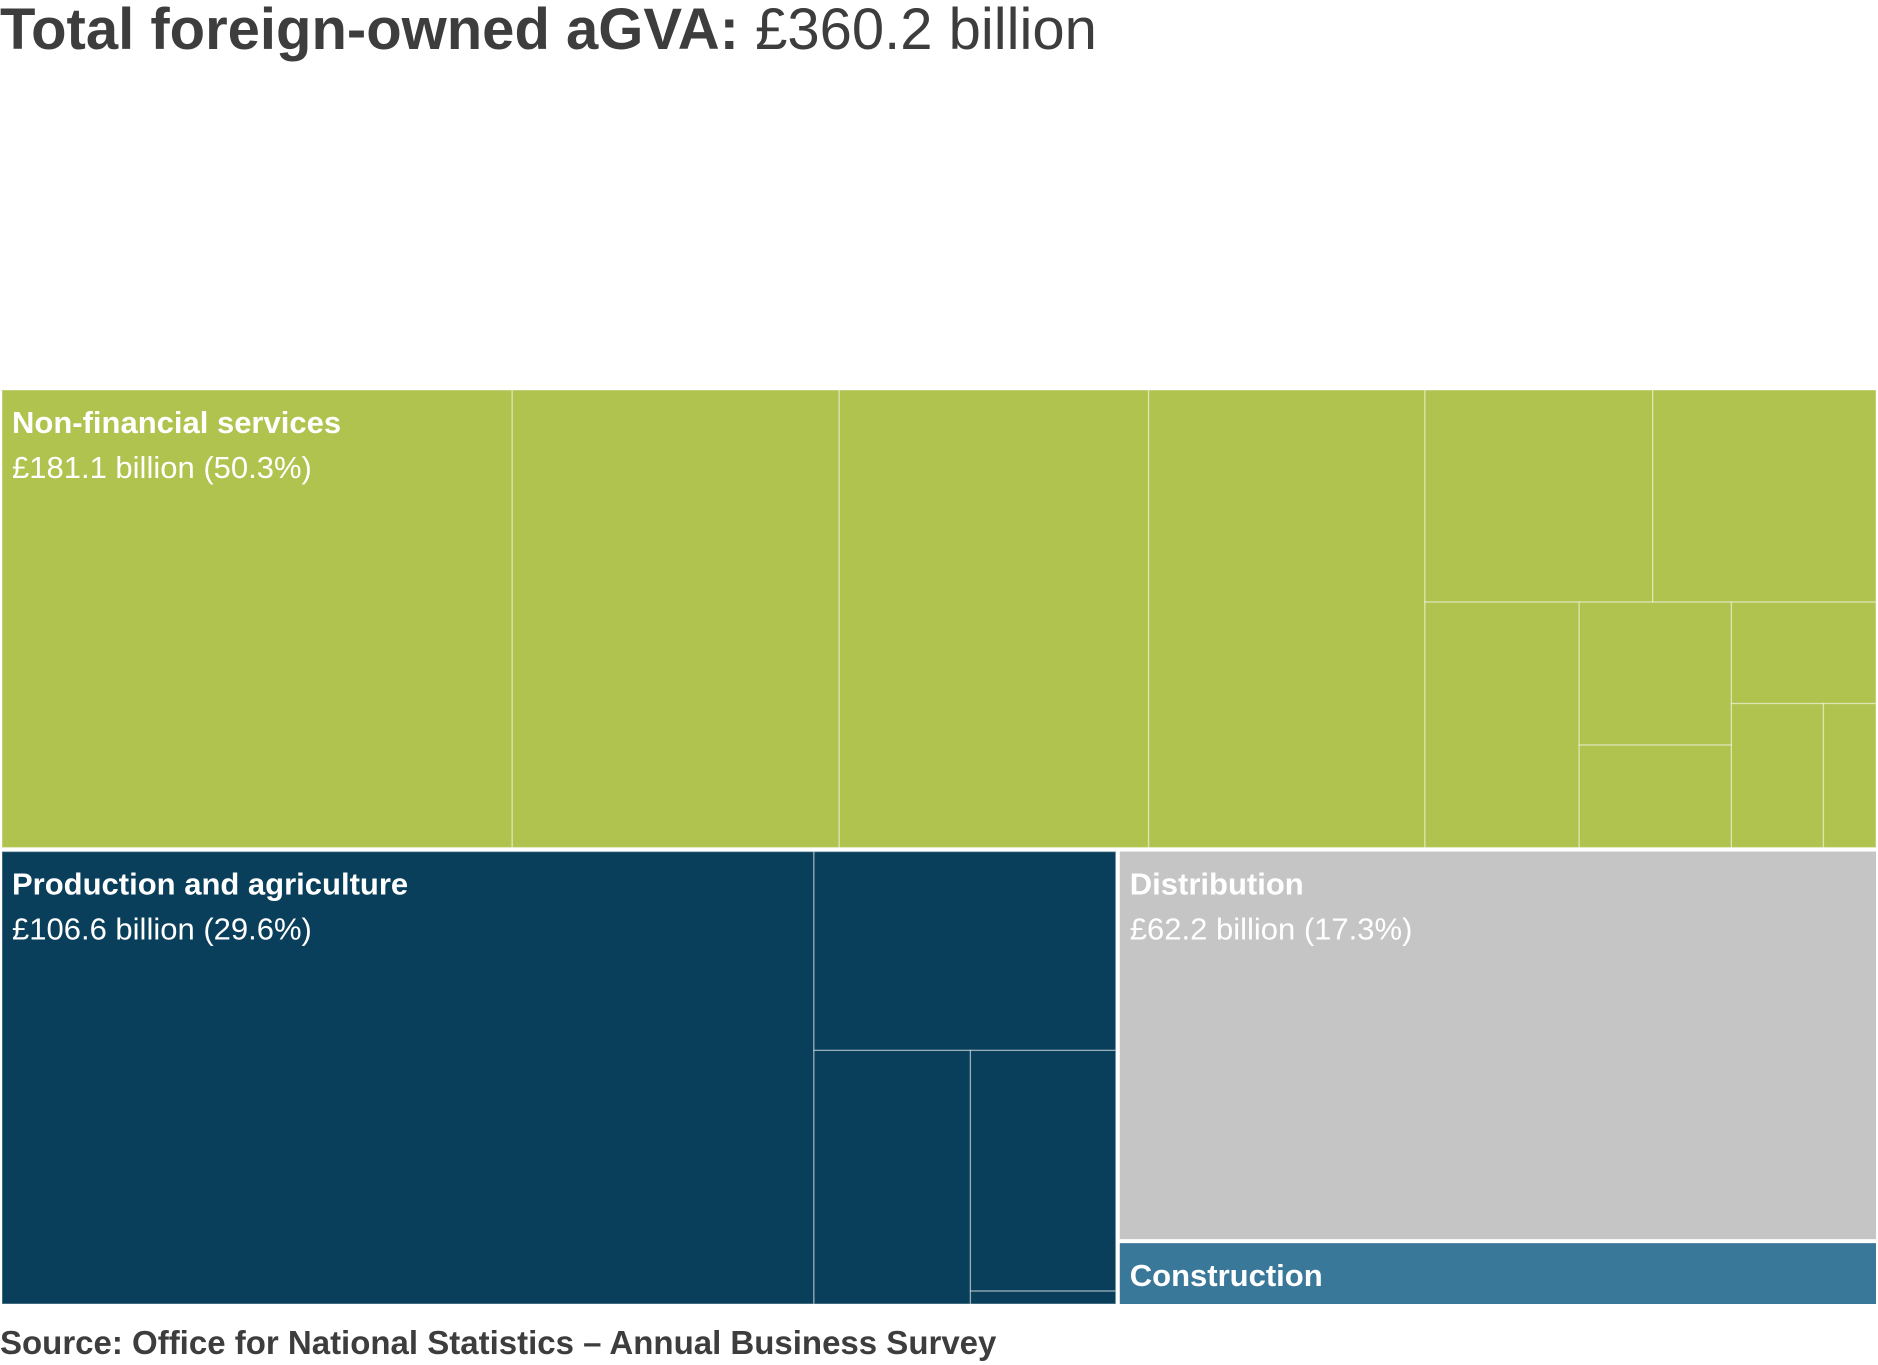 The height and width of the screenshot is (1365, 1878). What do you see at coordinates (162, 929) in the screenshot?
I see `treemap-value-production: £106.6 billion (29.6%)` at bounding box center [162, 929].